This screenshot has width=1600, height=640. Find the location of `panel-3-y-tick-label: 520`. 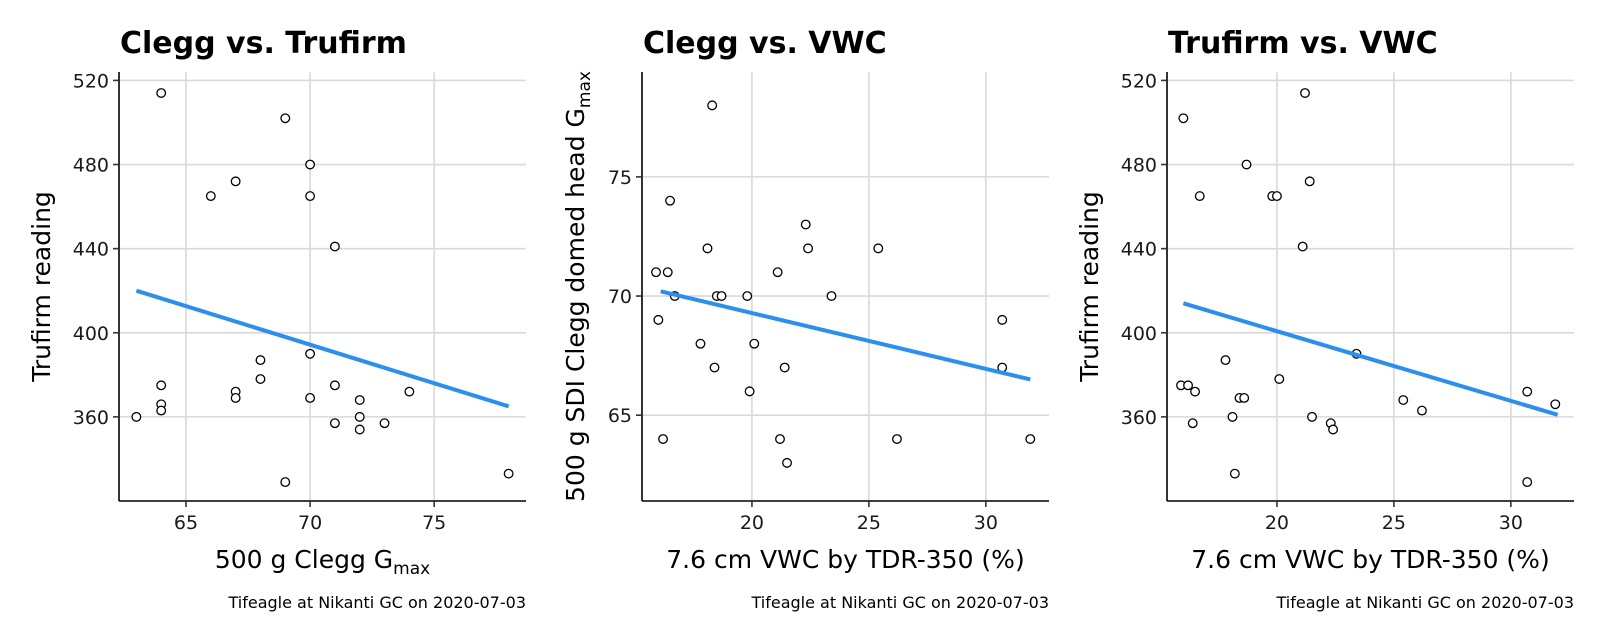

panel-3-y-tick-label: 520 is located at coordinates (1139, 81).